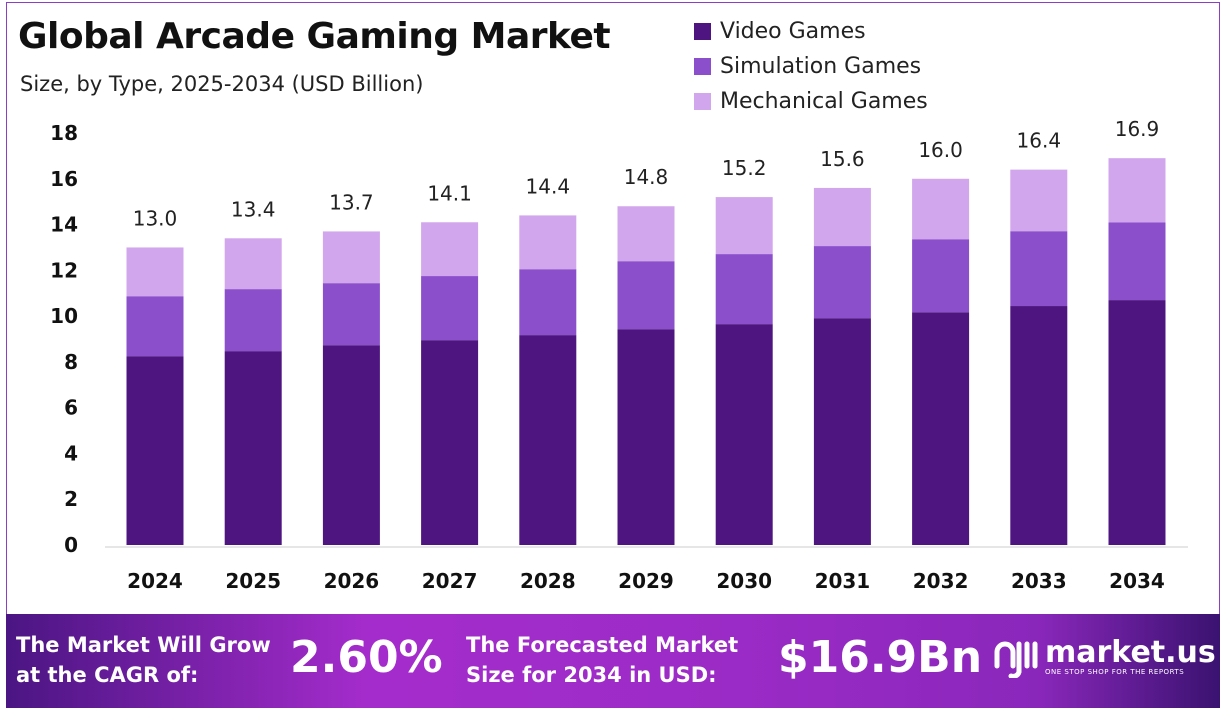 The image size is (1224, 712). I want to click on x-tick-label: 2024, so click(155, 581).